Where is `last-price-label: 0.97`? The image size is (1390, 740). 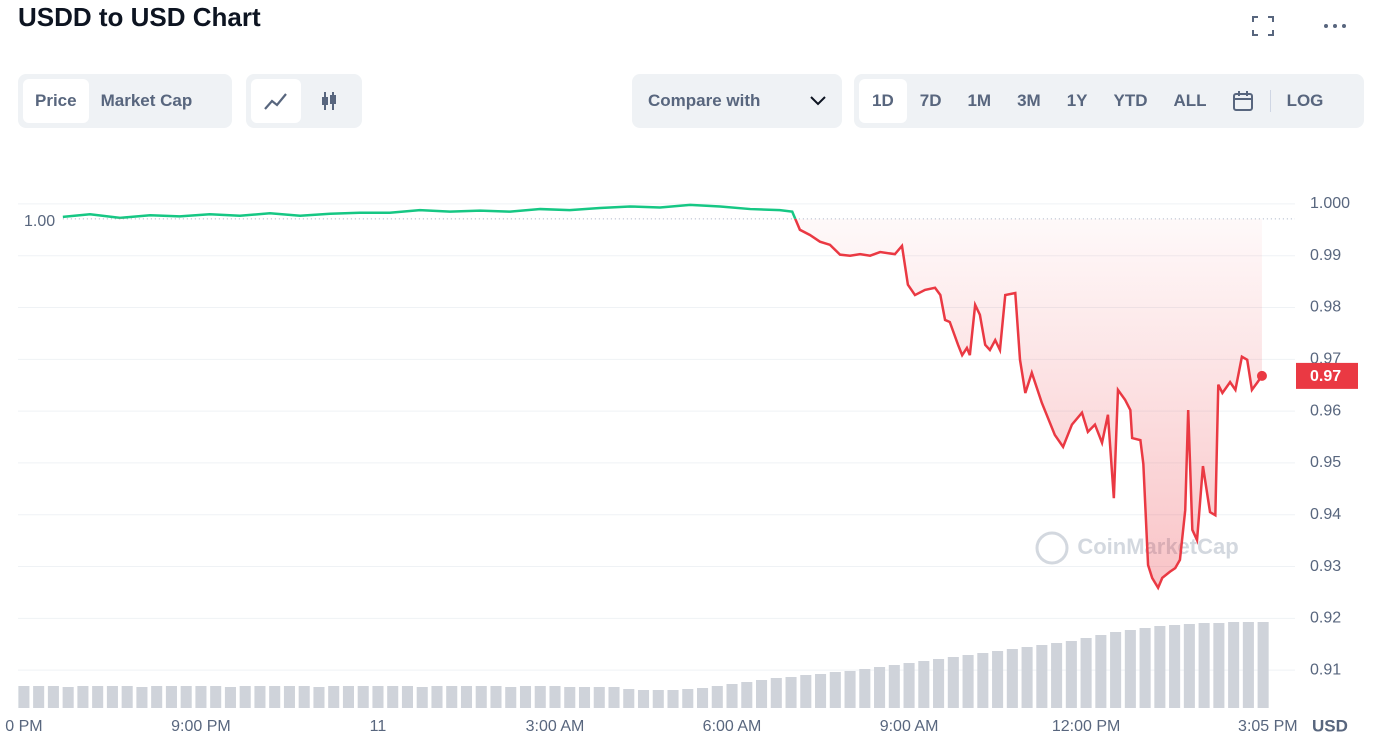
last-price-label: 0.97 is located at coordinates (1325, 376).